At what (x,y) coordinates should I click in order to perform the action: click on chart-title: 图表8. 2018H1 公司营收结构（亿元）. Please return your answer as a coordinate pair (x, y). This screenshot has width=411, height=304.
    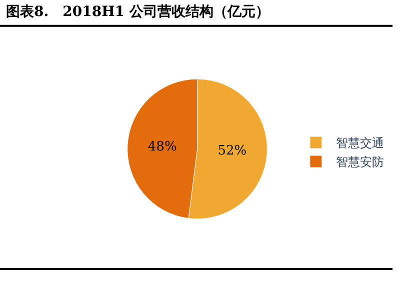
    Looking at the image, I should click on (138, 12).